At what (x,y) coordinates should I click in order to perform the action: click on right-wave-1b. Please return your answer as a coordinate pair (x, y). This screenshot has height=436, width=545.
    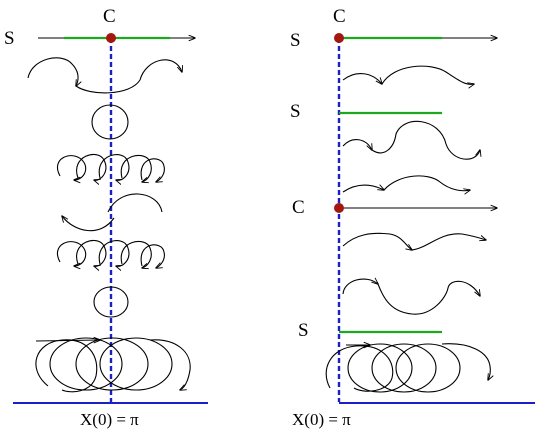
    Looking at the image, I should click on (427, 74).